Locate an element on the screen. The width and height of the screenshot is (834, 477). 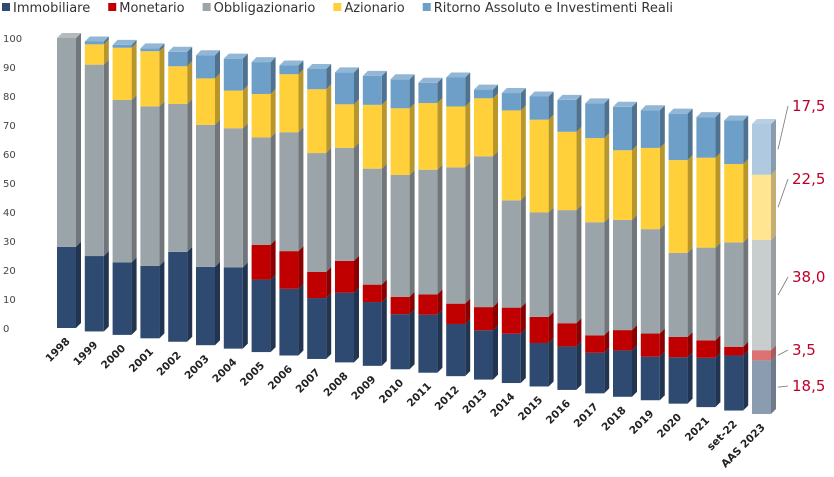
bar-stack-2009 is located at coordinates (374, 218).